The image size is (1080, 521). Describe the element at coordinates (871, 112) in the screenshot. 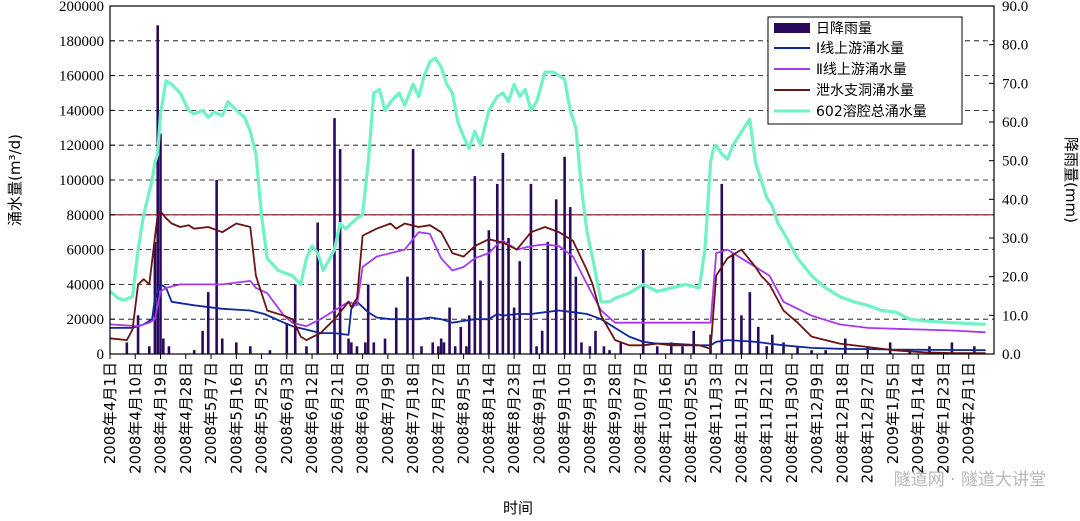

I see `legend-label-total: 602溶腔总涌水量` at that location.